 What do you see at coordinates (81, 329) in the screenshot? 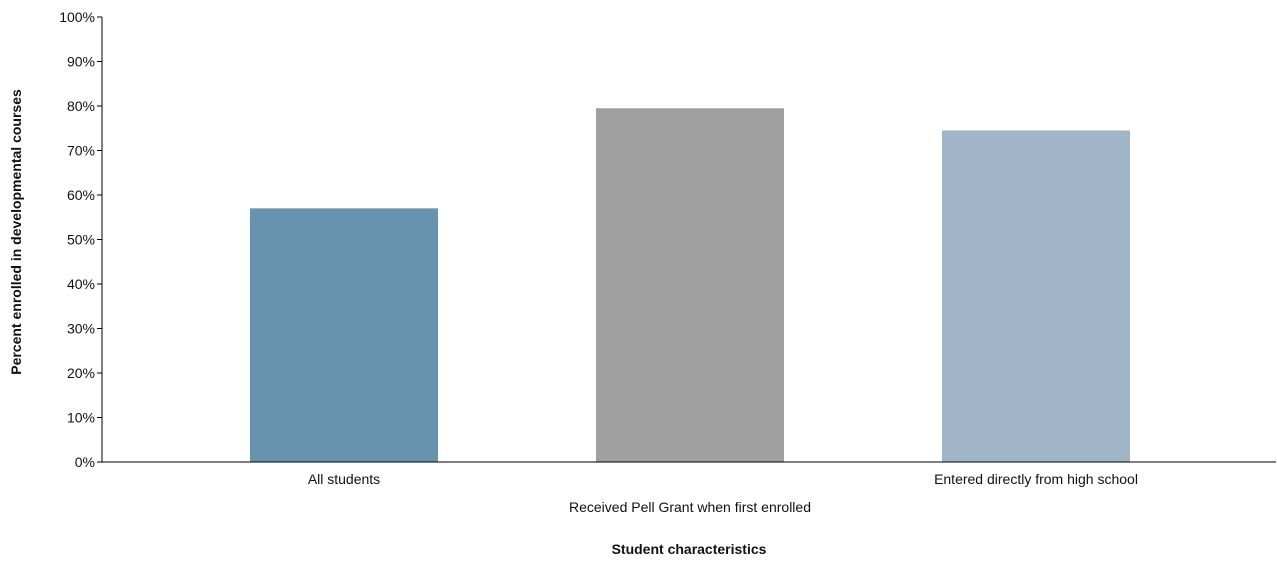
I see `y-tick-label: 30%` at bounding box center [81, 329].